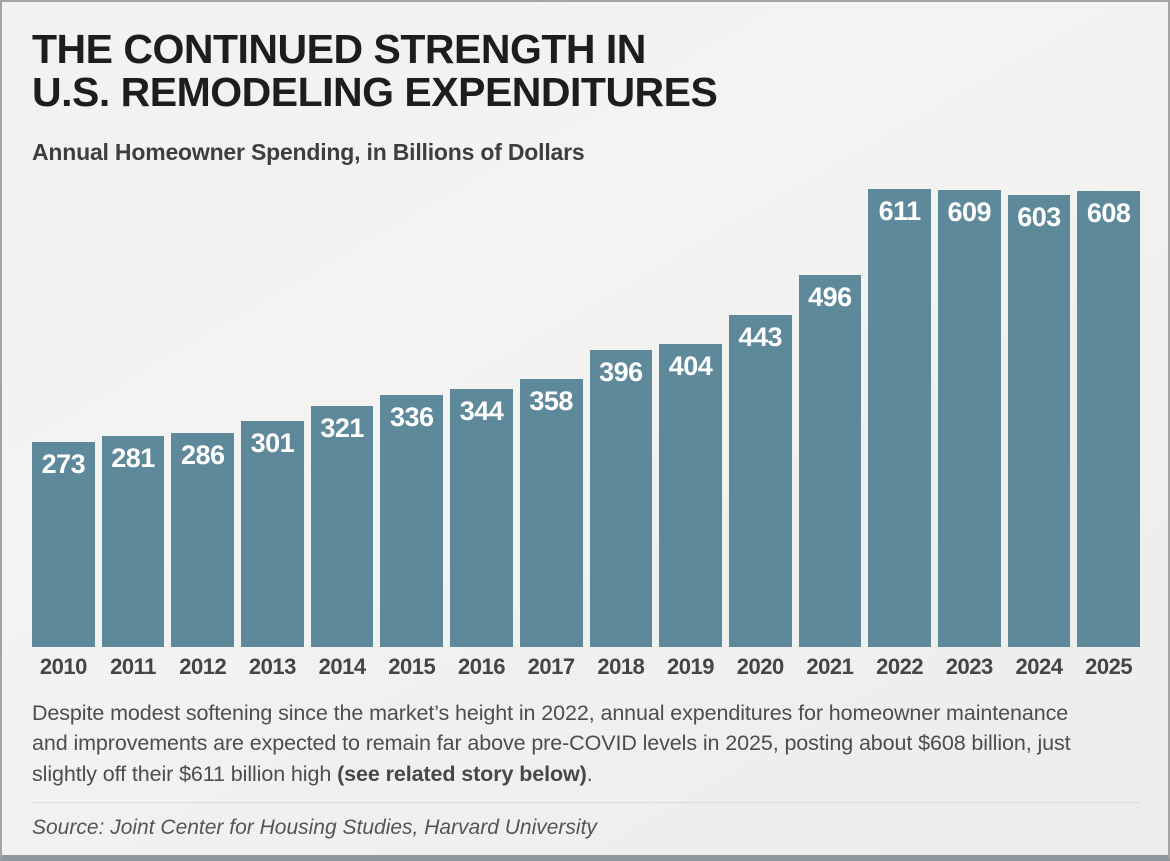 This screenshot has height=861, width=1170. Describe the element at coordinates (969, 666) in the screenshot. I see `x-axis-label: 2023` at that location.